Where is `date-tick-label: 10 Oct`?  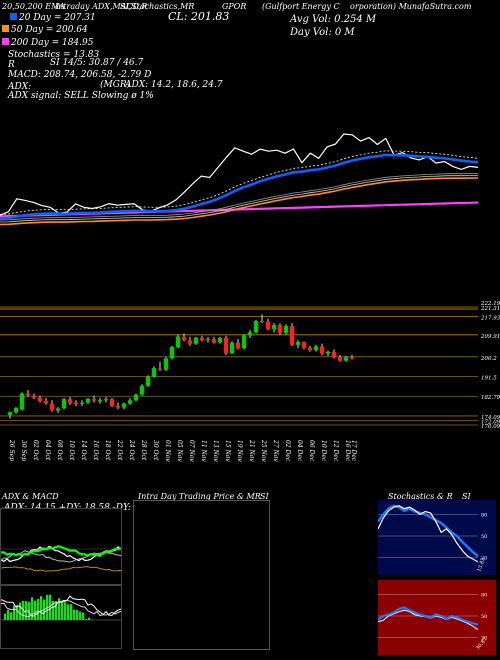
date-tick-label: 10 Oct is located at coordinates (71, 450).